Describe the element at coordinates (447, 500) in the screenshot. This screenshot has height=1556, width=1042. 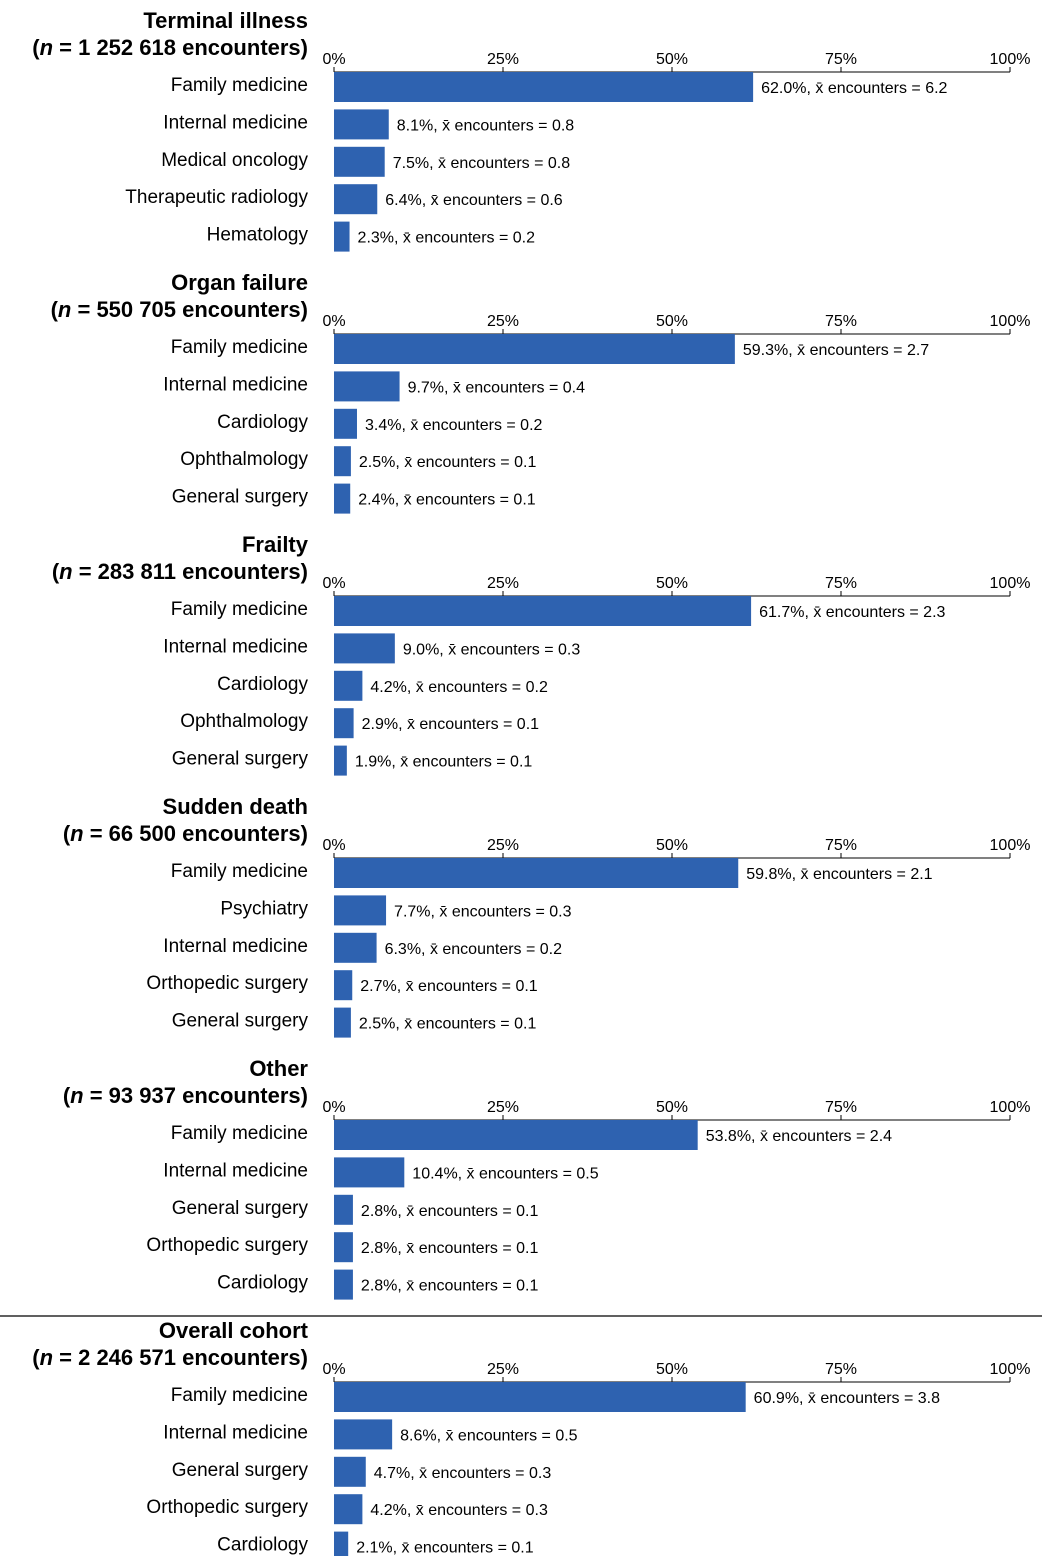
I see `bar-data-label: 2.4%, x̄ encounters = 0.1` at that location.